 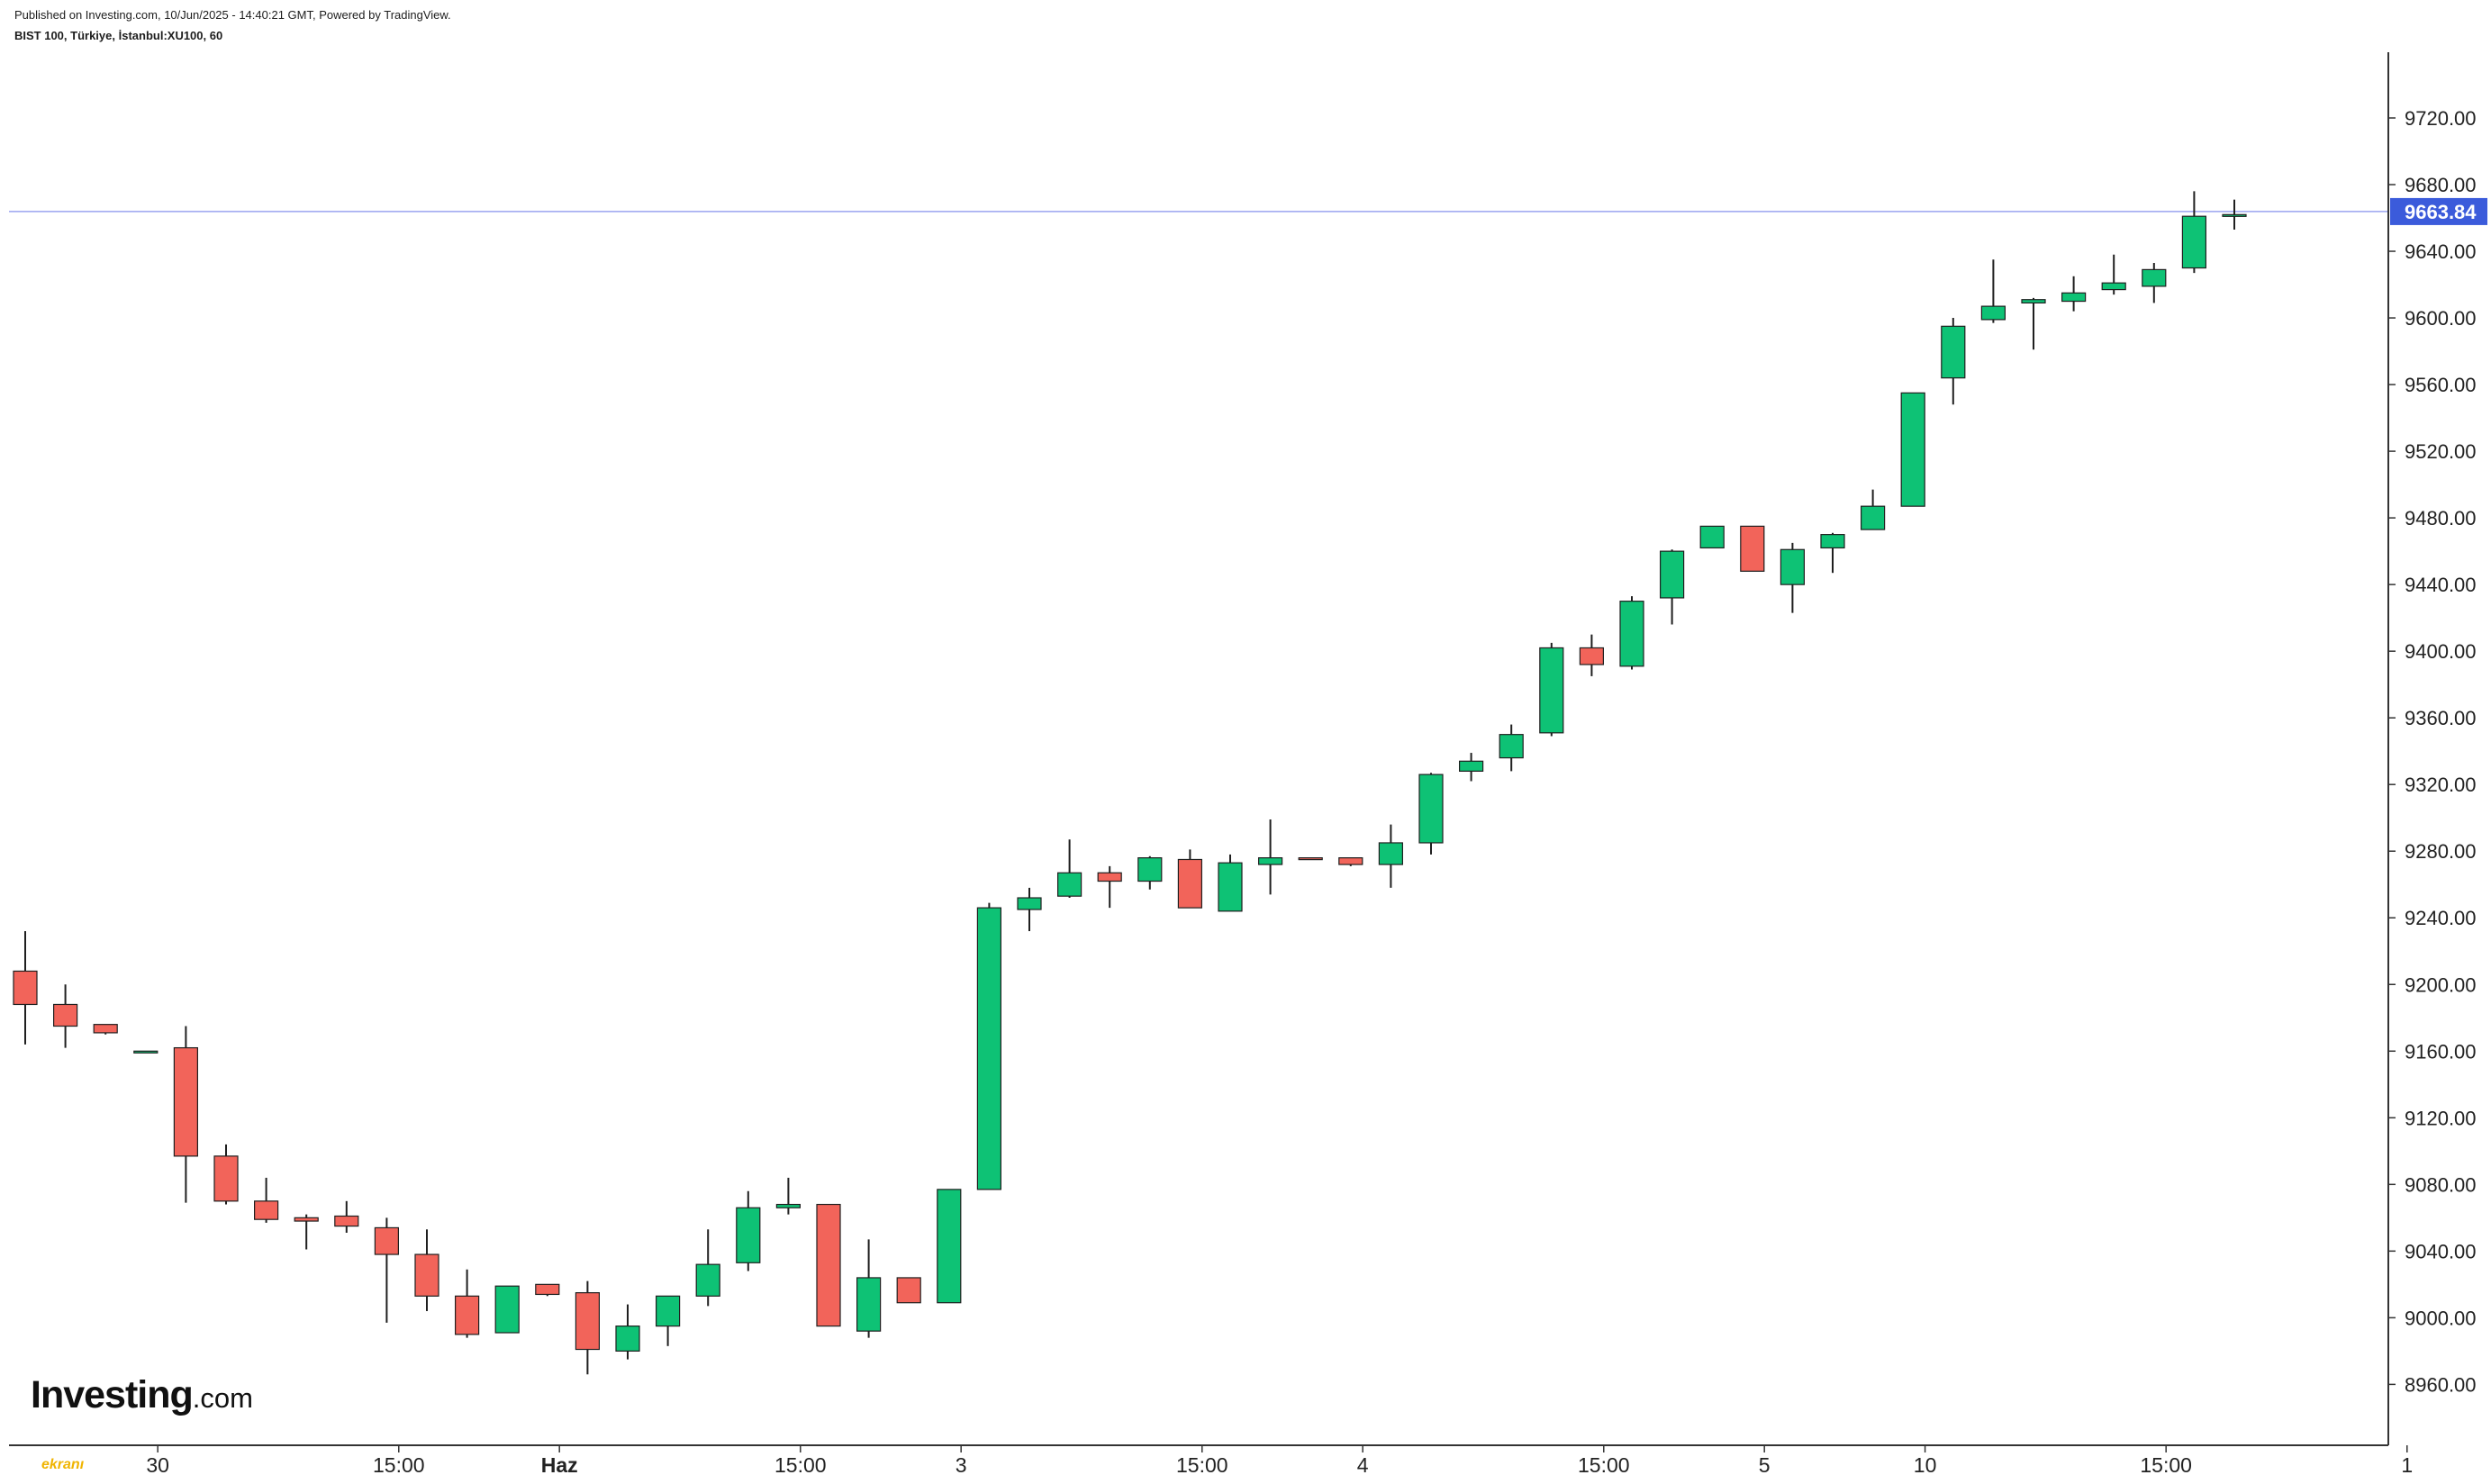 I want to click on price-tick-label: 9200.00, so click(x=2441, y=985).